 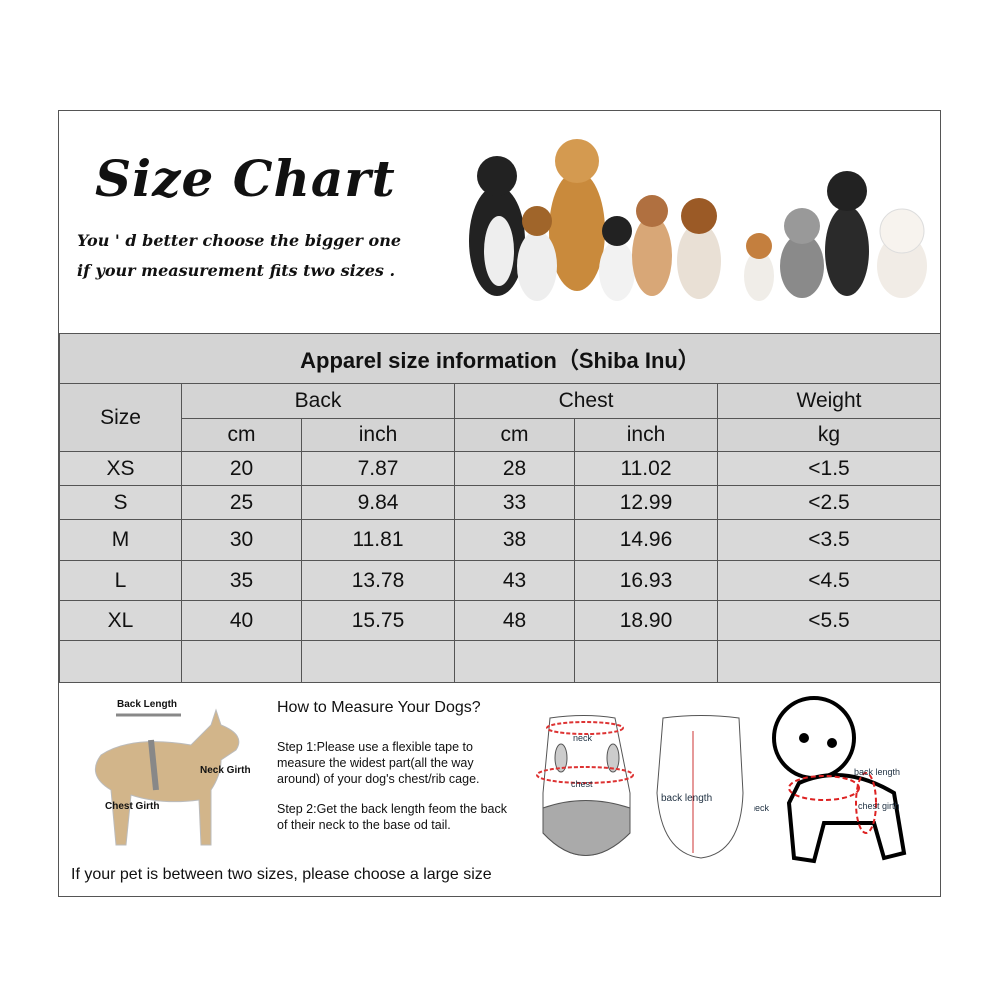 I want to click on pekingese-image, so click(x=652, y=245).